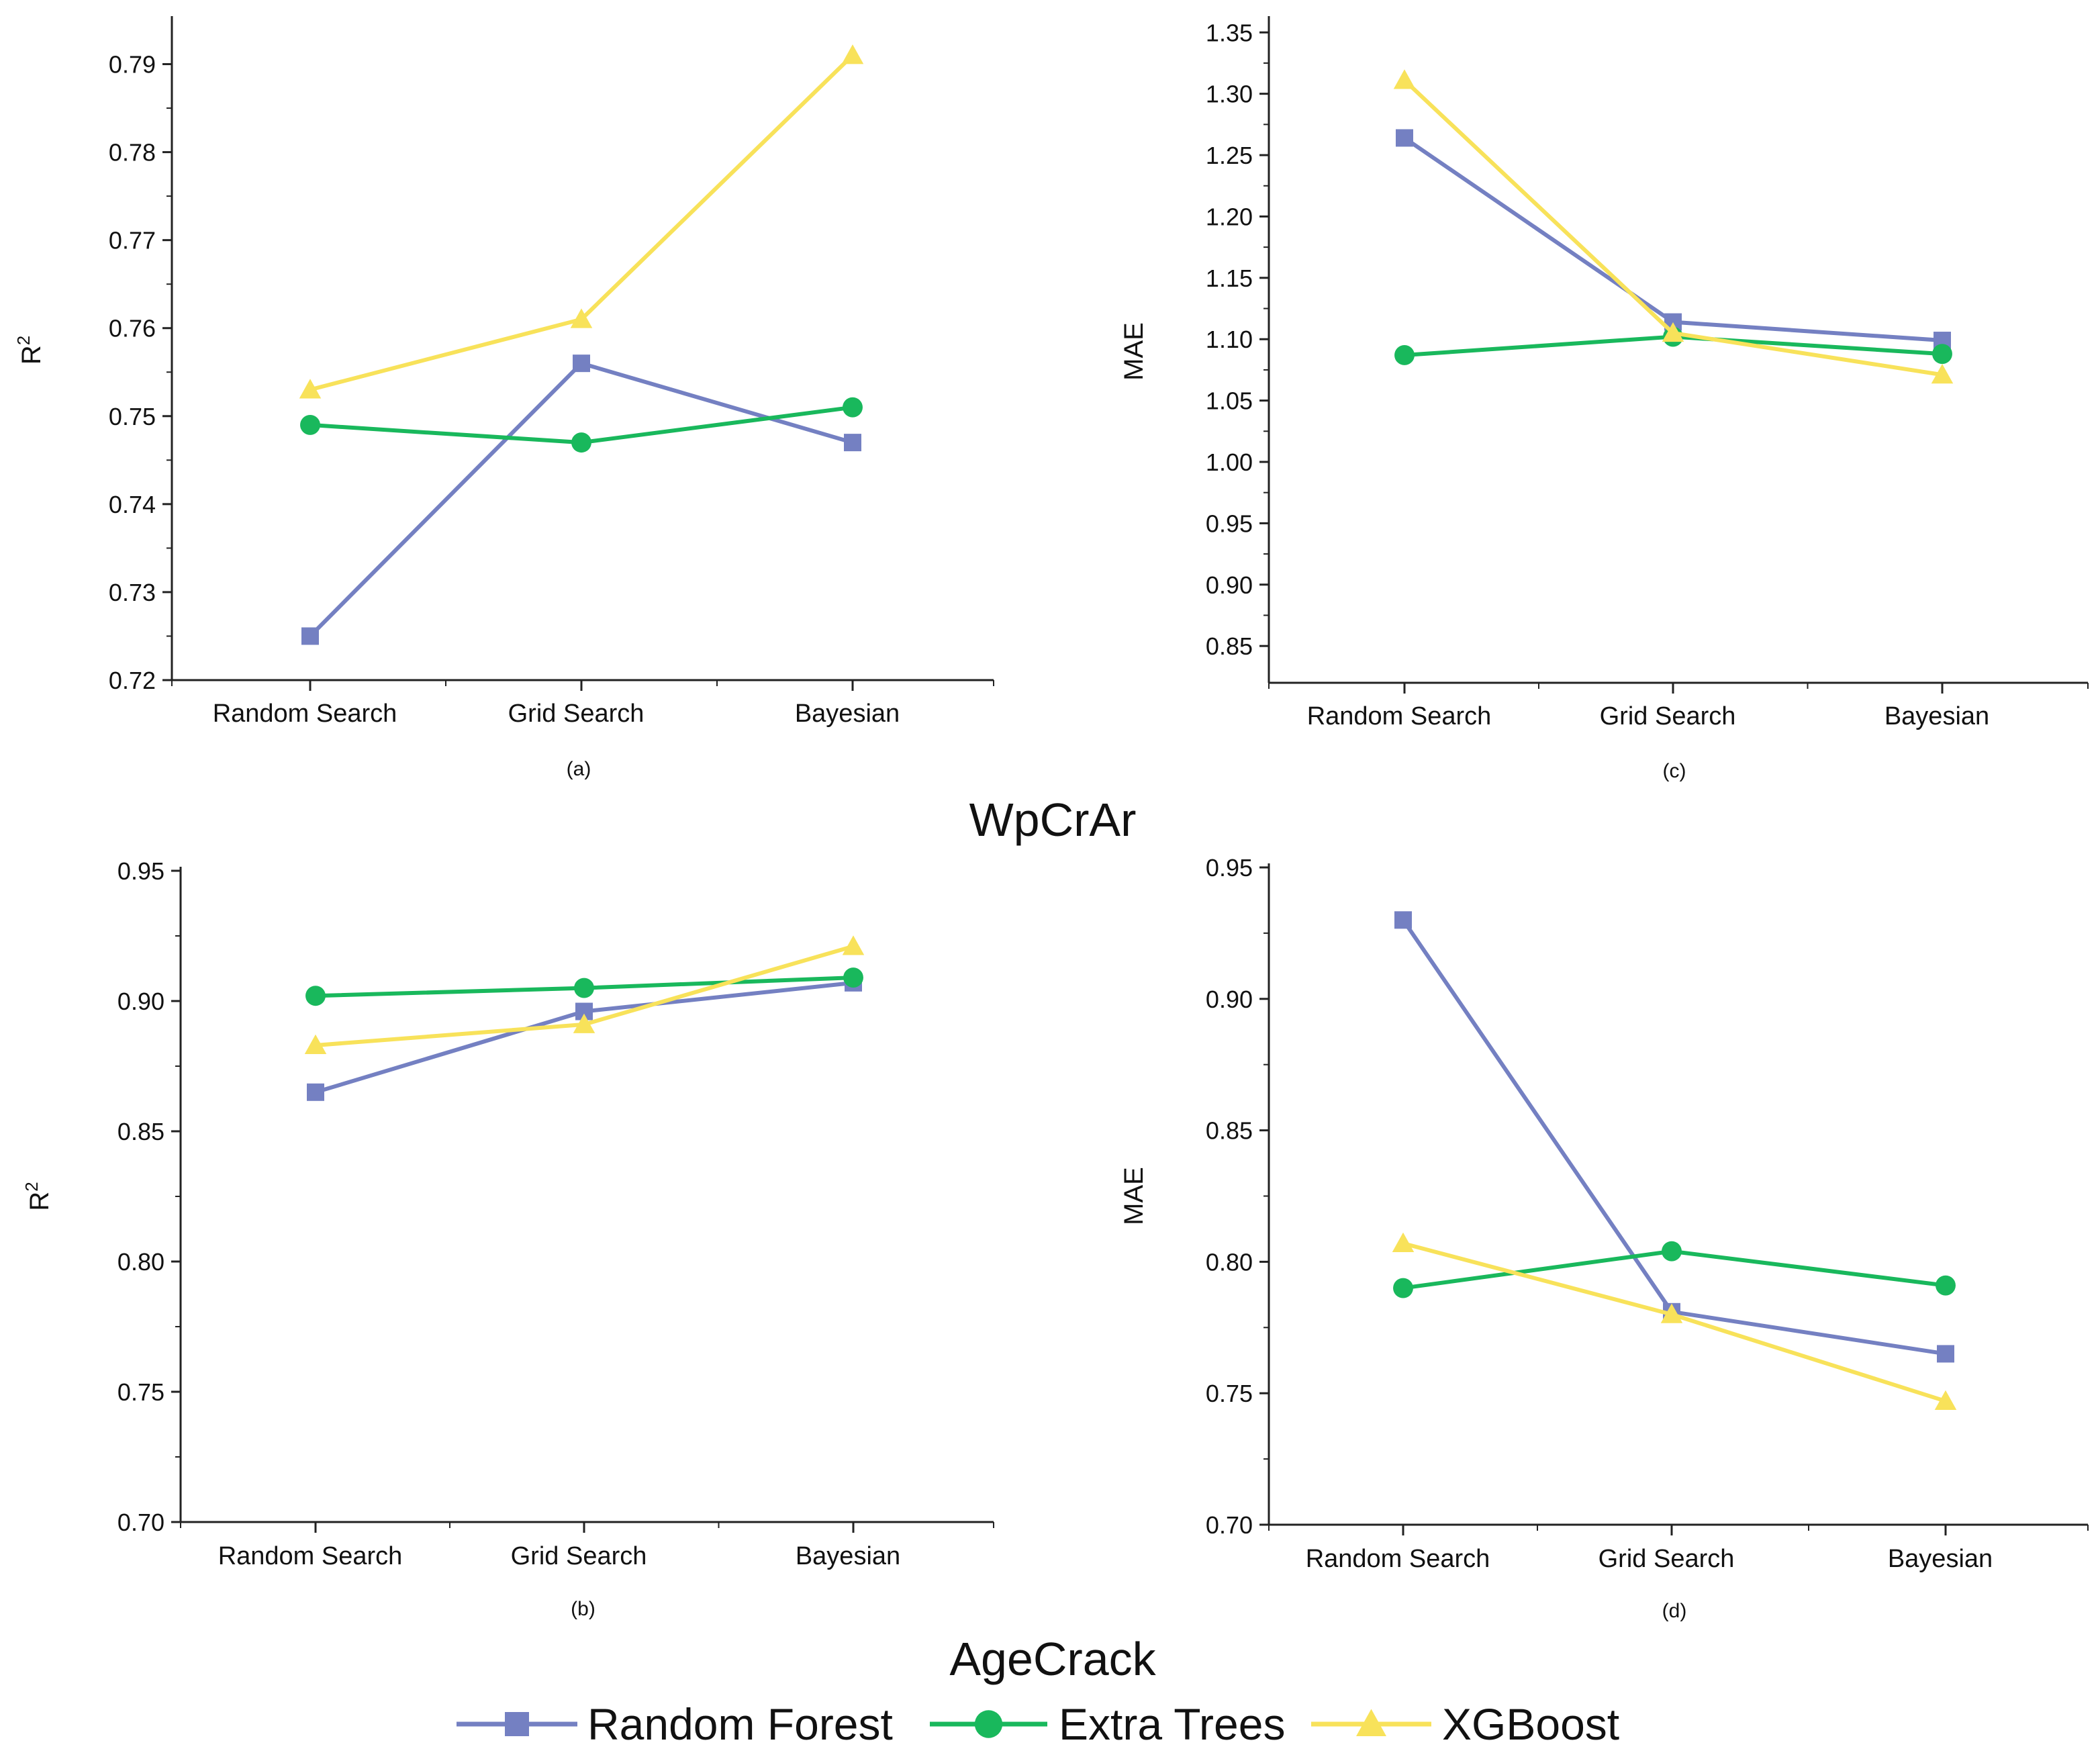 This screenshot has width=2100, height=1757. What do you see at coordinates (132, 681) in the screenshot?
I see `y-tick-label: 0.72` at bounding box center [132, 681].